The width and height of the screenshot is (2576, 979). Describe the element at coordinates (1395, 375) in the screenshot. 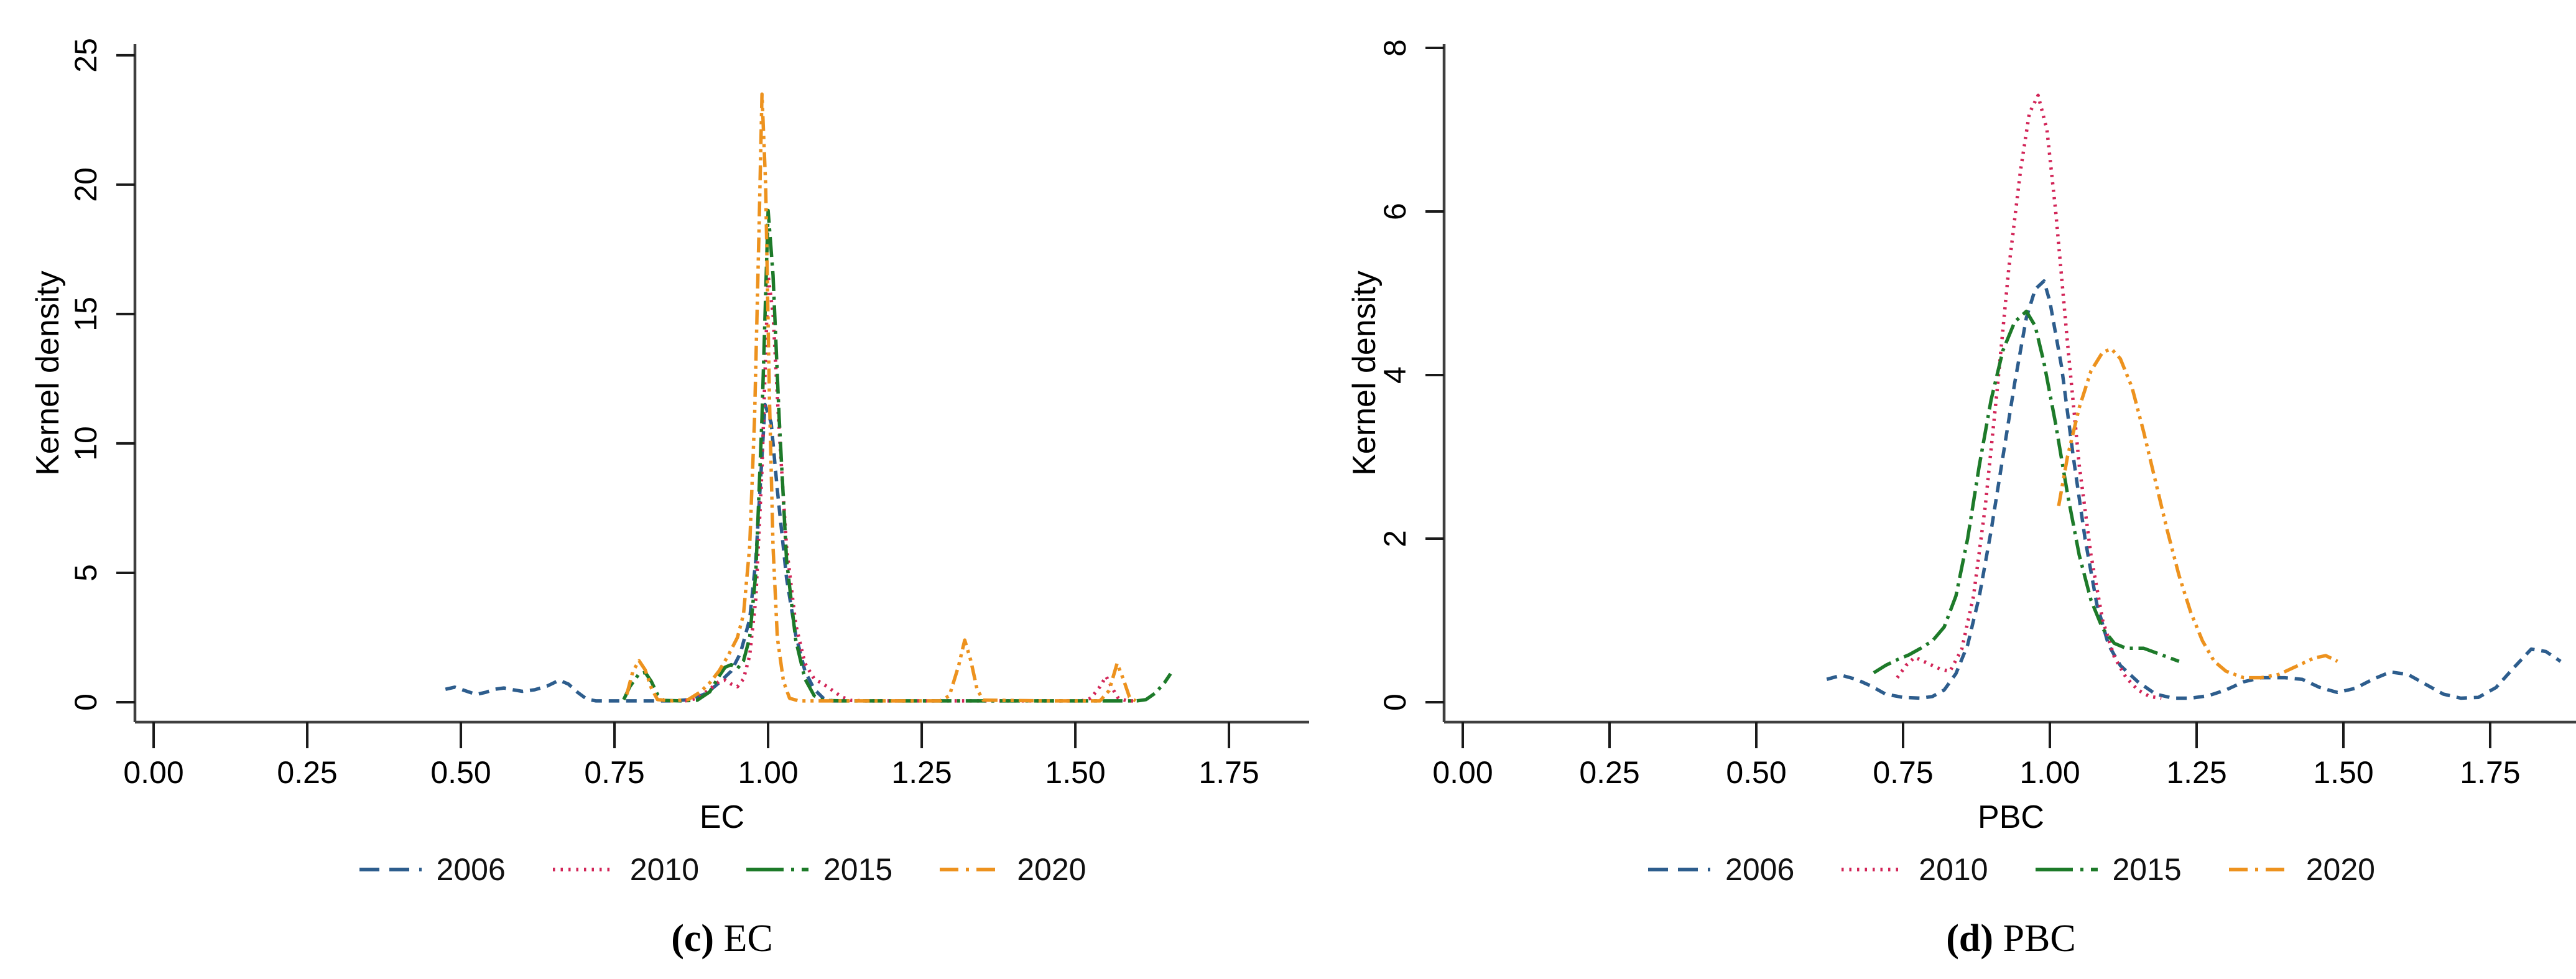

I see `y-tick-label: 4` at that location.